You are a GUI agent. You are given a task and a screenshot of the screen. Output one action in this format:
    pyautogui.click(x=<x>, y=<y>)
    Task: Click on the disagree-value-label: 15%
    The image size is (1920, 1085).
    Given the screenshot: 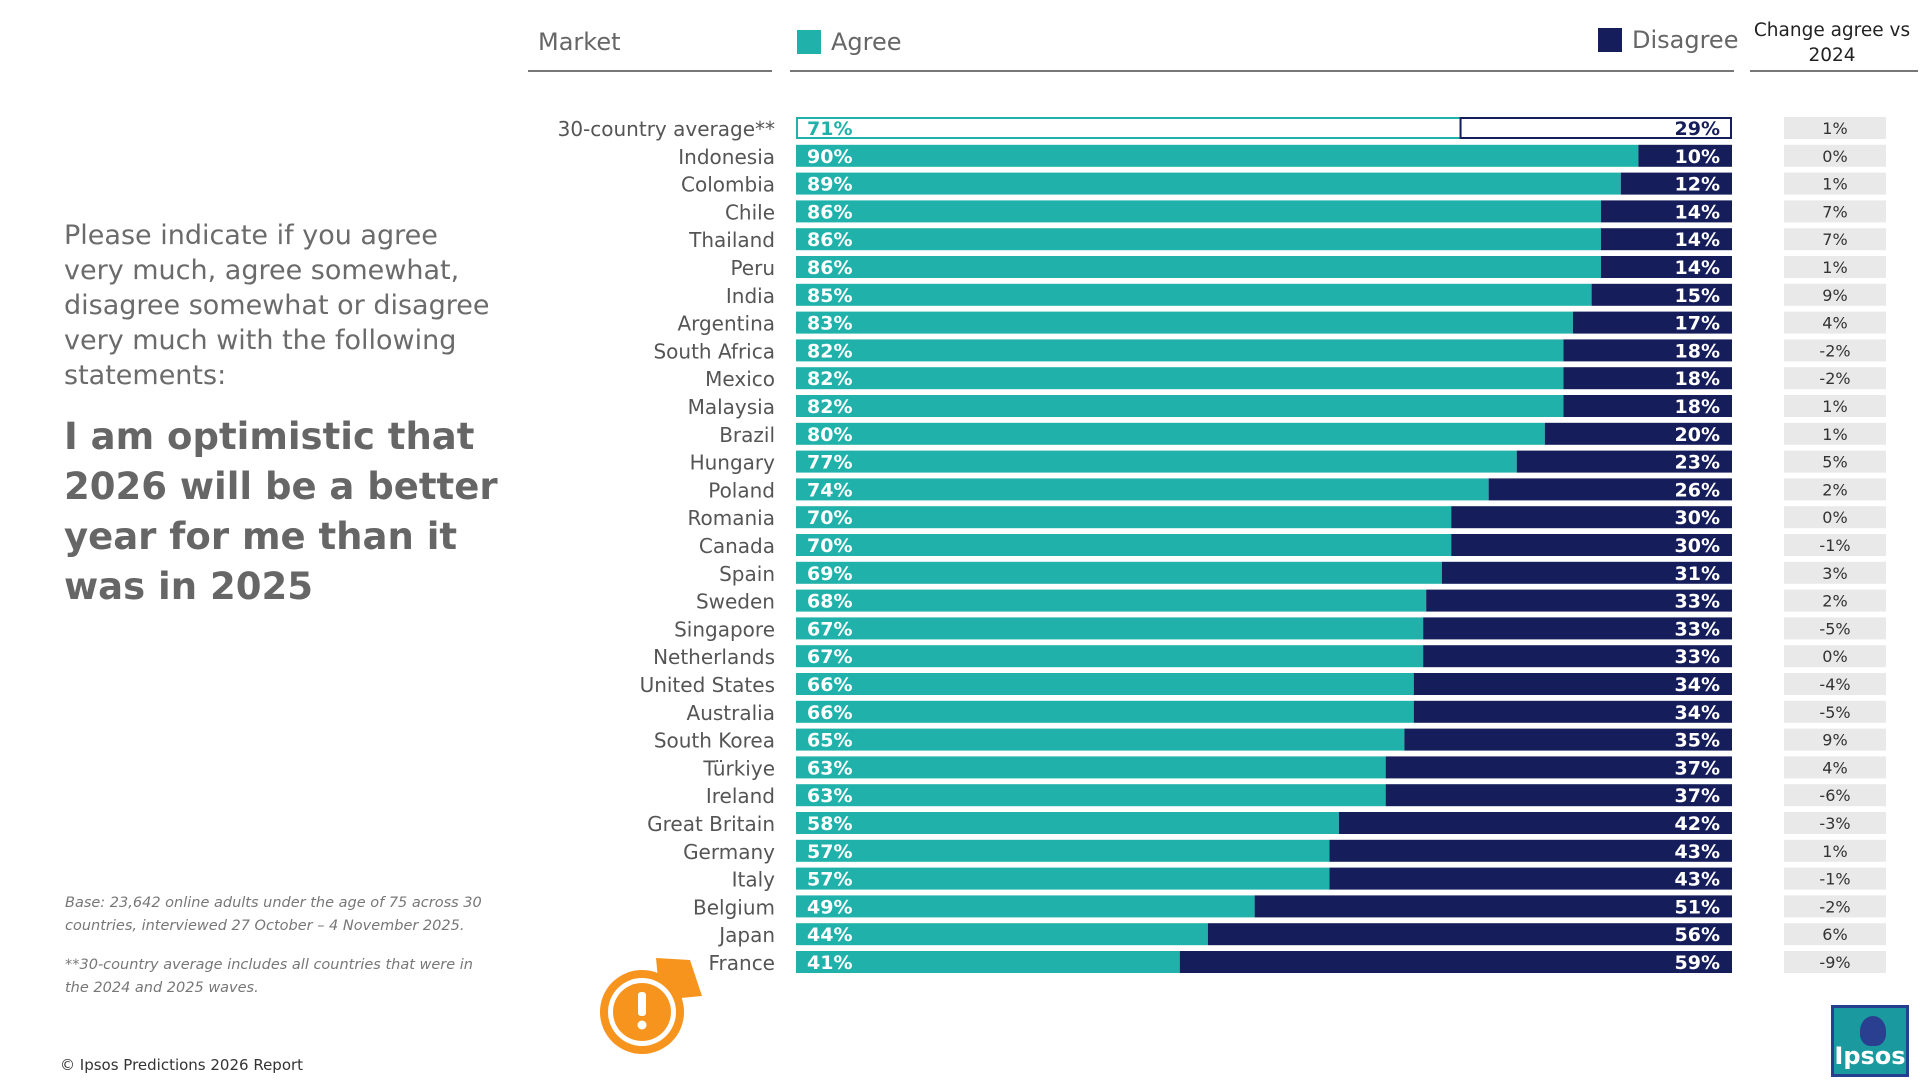 What is the action you would take?
    pyautogui.click(x=1697, y=296)
    